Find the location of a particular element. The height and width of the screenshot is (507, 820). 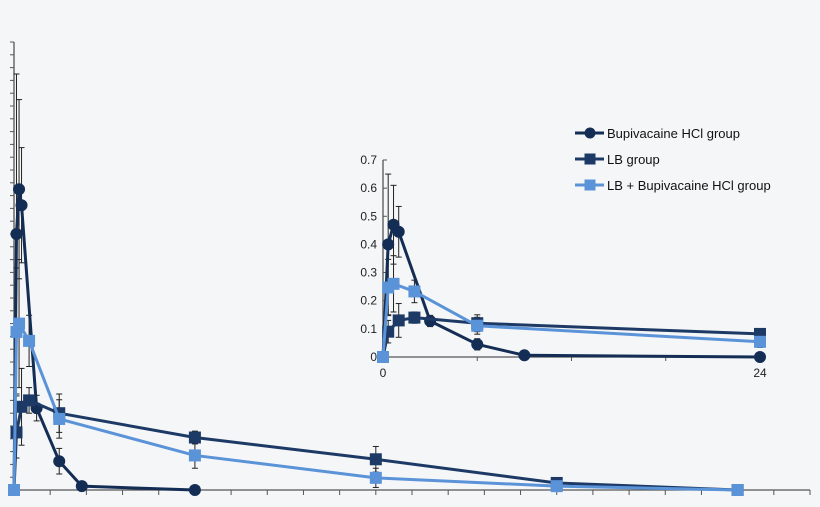

legend-label: LB + Bupivacaine HCl group is located at coordinates (689, 185).